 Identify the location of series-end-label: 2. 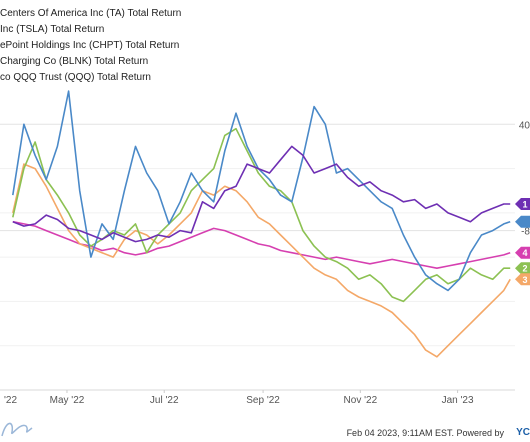
(524, 269).